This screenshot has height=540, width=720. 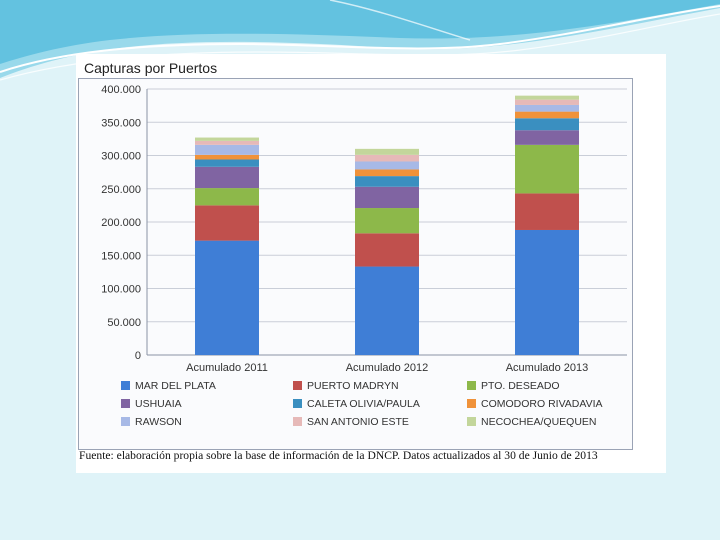 What do you see at coordinates (358, 422) in the screenshot?
I see `legend-label: SAN ANTONIO ESTE` at bounding box center [358, 422].